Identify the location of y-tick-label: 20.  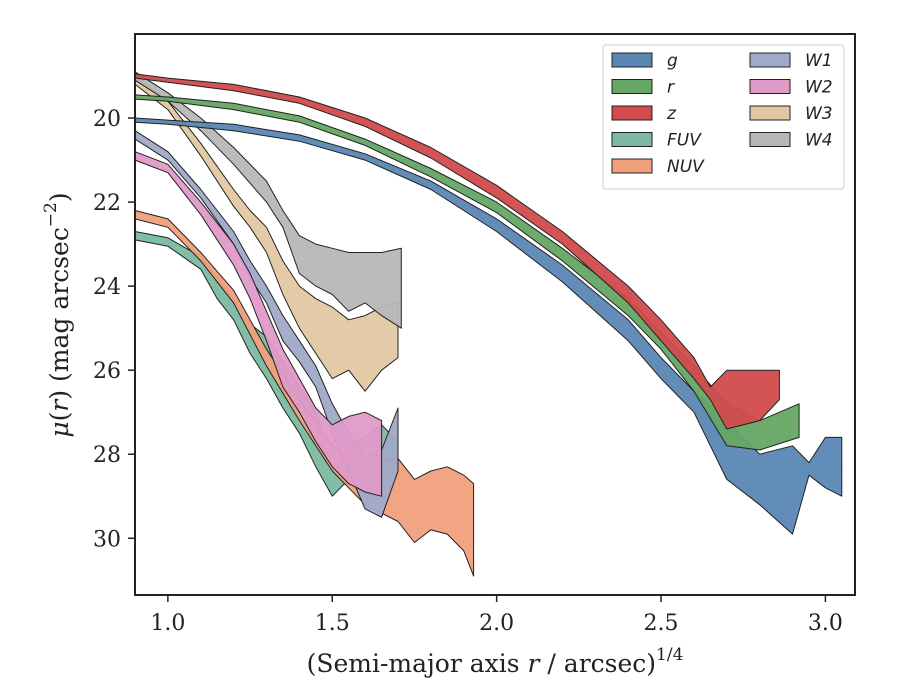
(107, 119).